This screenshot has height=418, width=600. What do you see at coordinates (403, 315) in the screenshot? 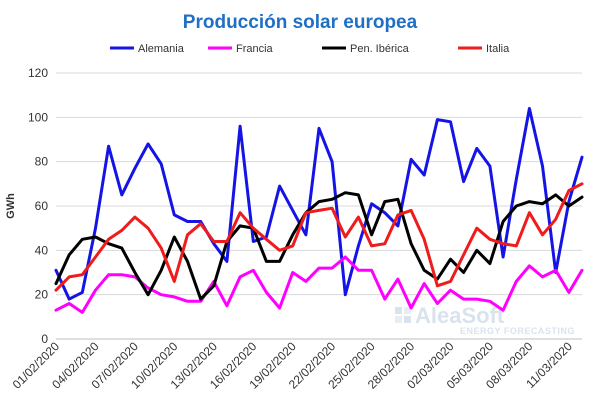
I see `watermark-logo-icon` at bounding box center [403, 315].